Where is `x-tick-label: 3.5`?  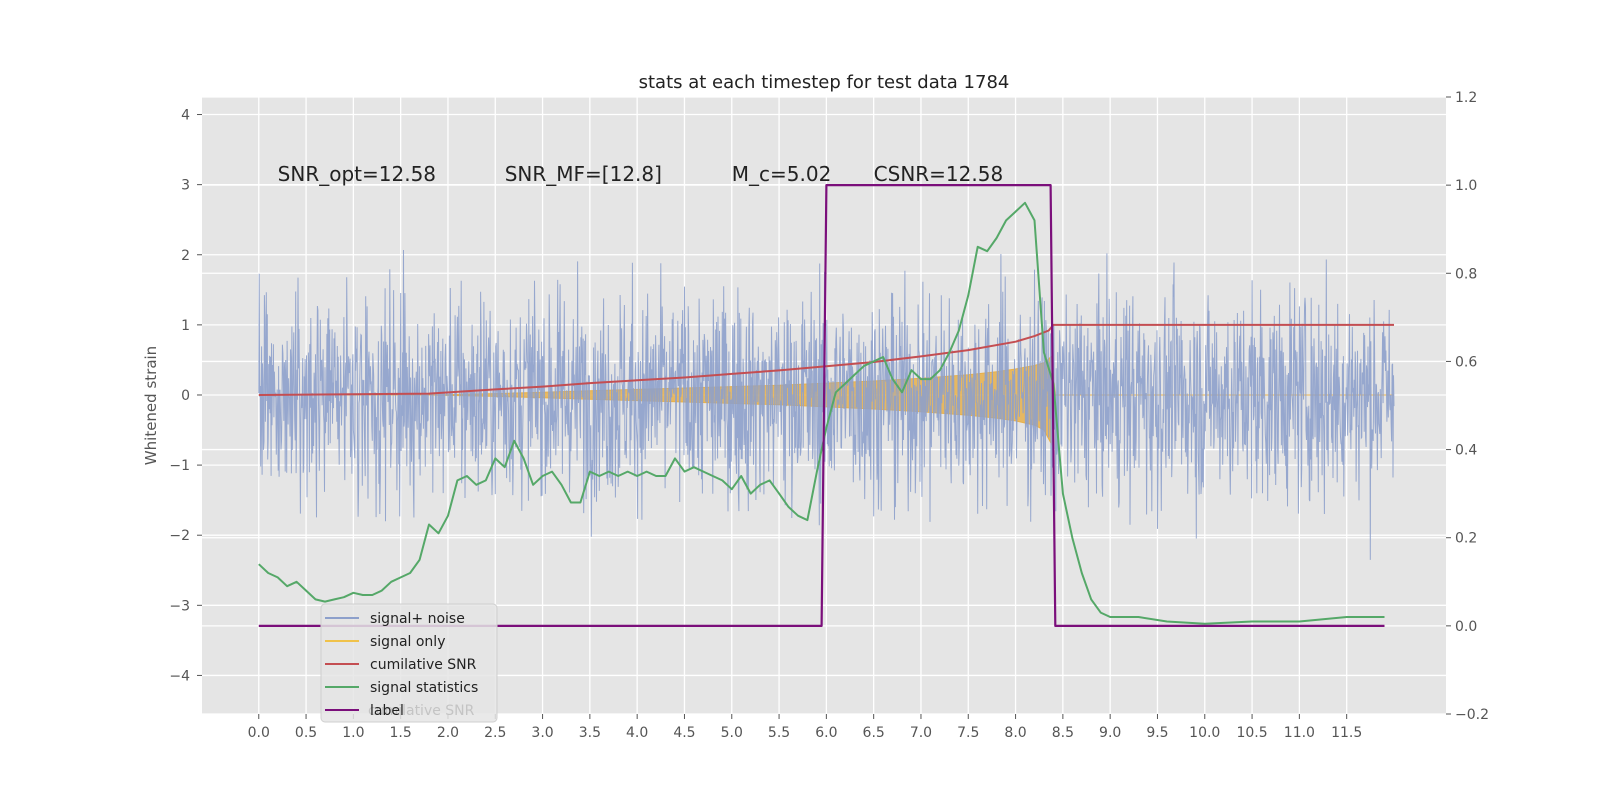 x-tick-label: 3.5 is located at coordinates (590, 733).